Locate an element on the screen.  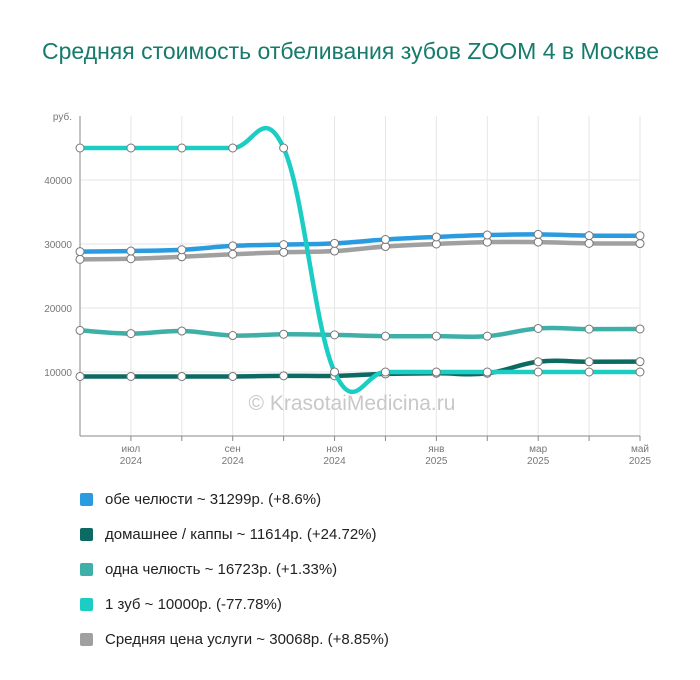
legend-item: одна челюсть ~ 16723р. (+1.33%) is located at coordinates (234, 569).